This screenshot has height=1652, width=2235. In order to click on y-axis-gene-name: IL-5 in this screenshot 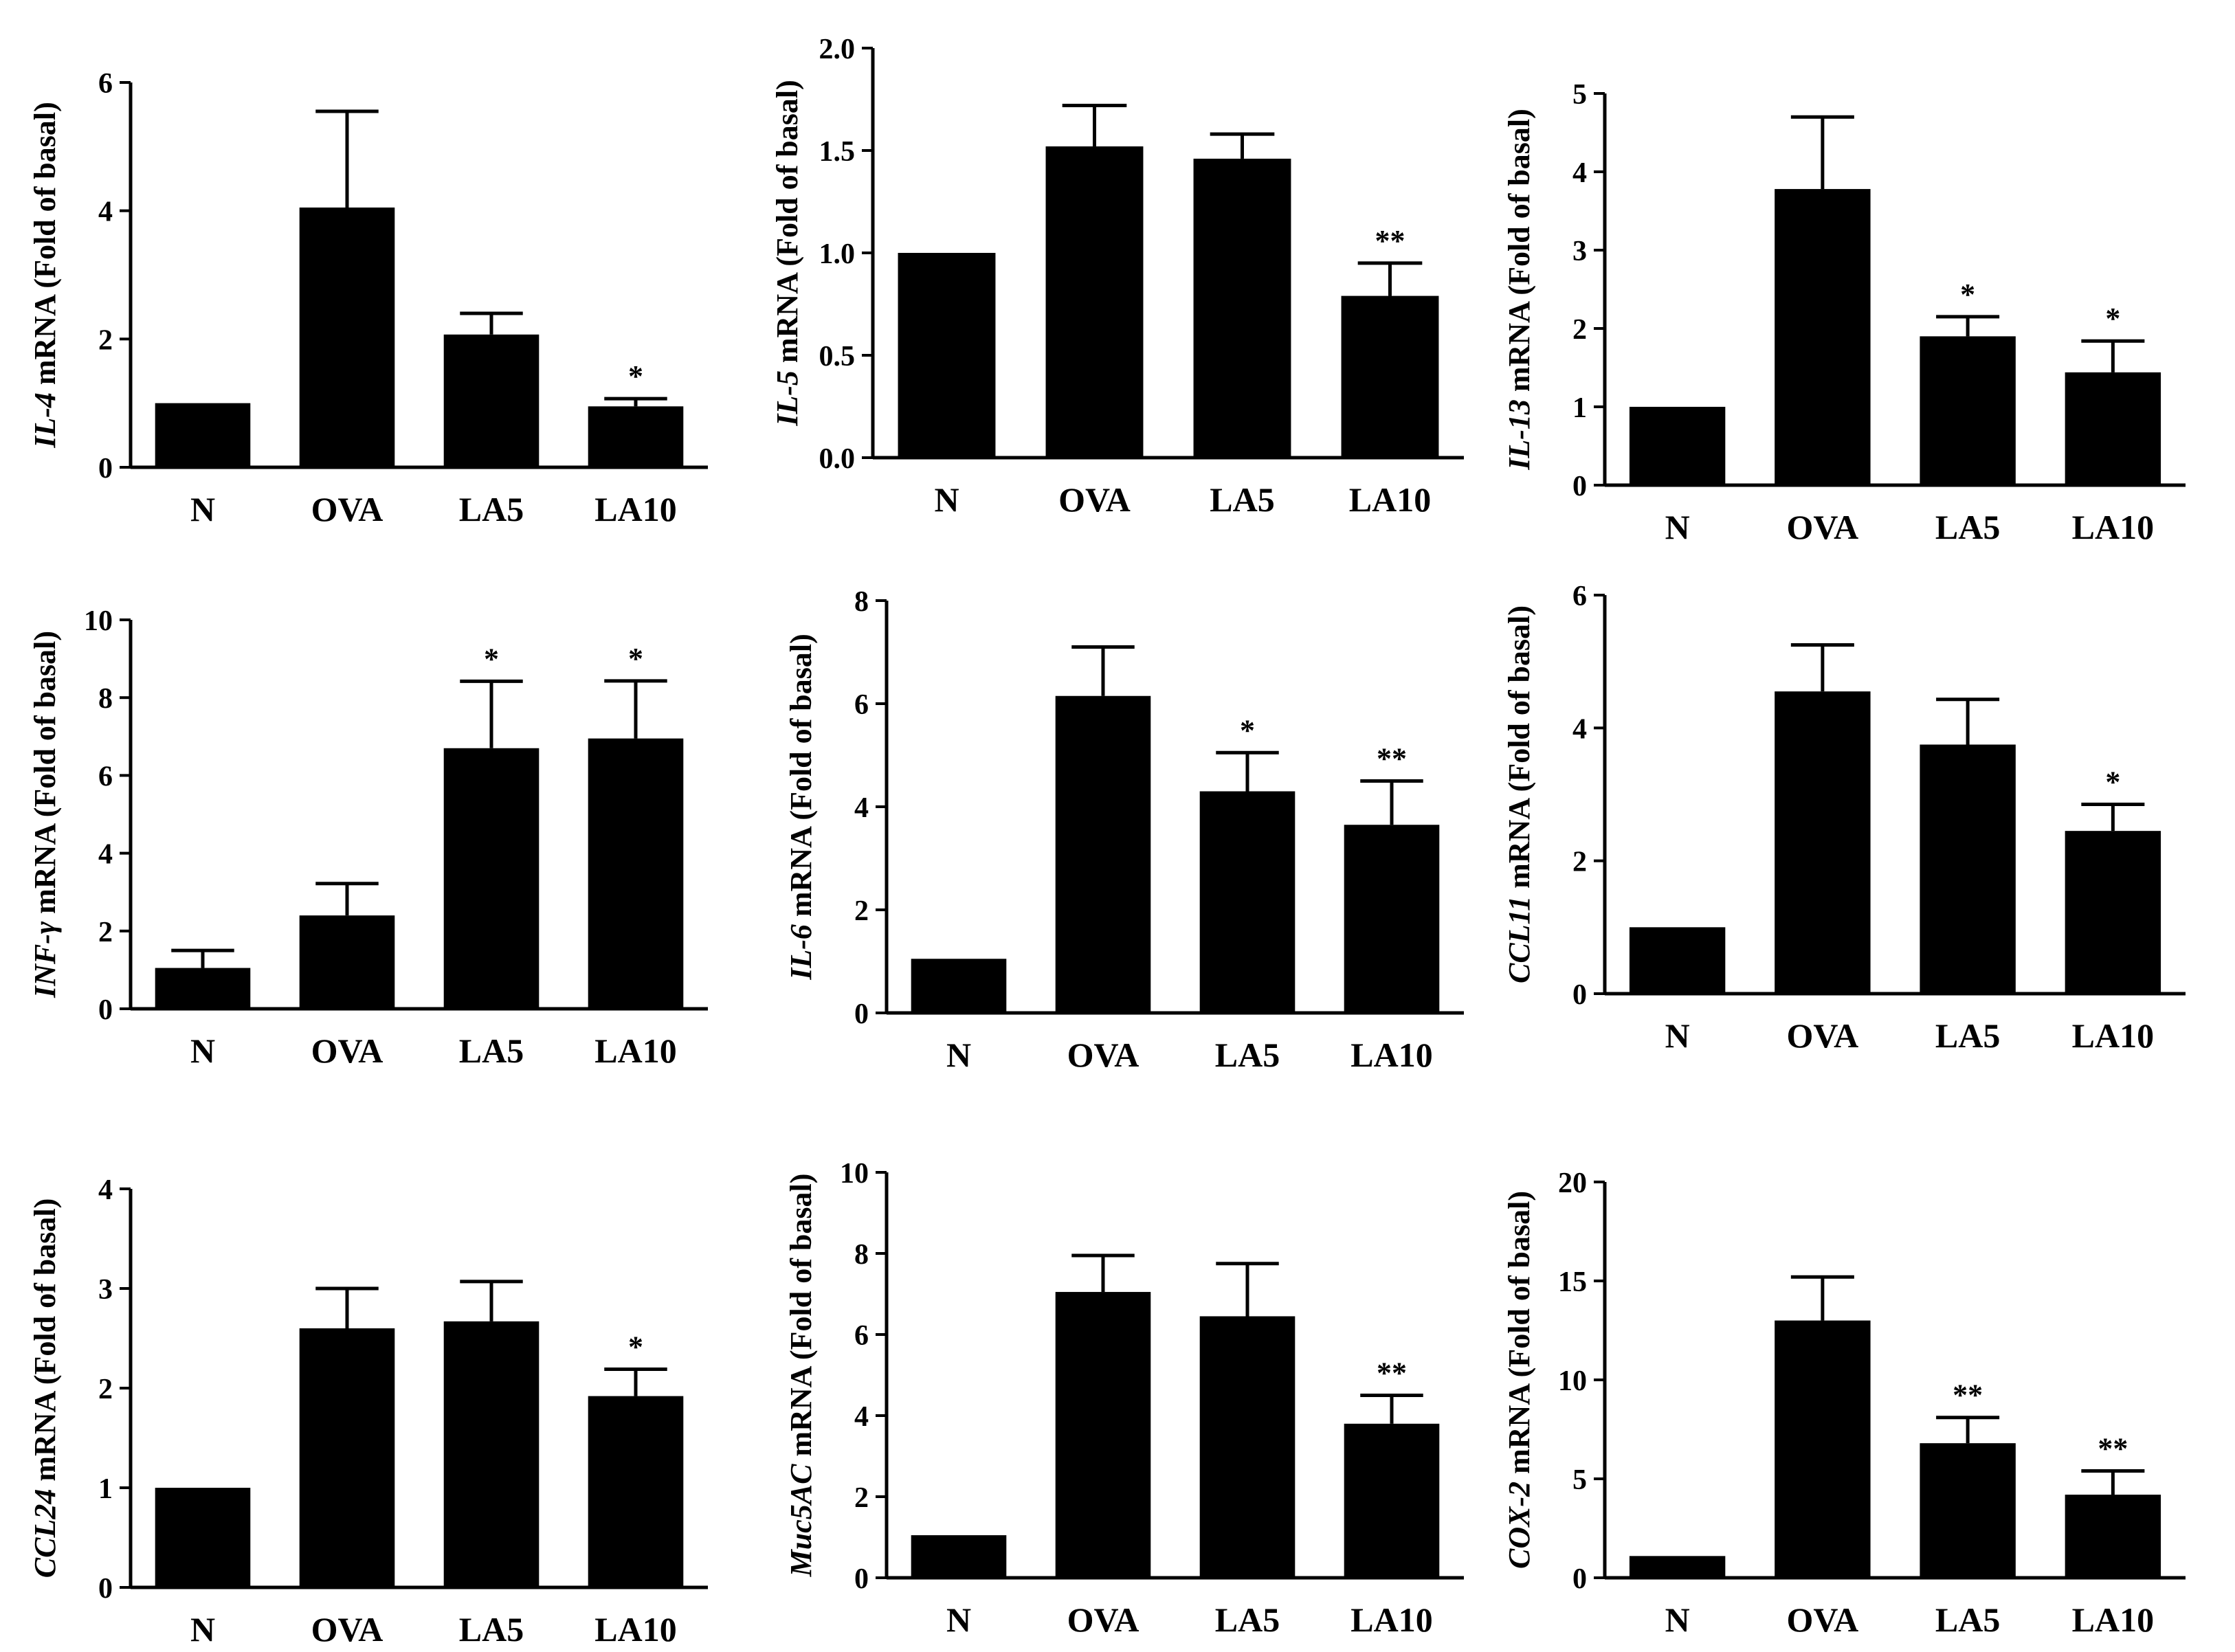, I will do `click(787, 398)`.